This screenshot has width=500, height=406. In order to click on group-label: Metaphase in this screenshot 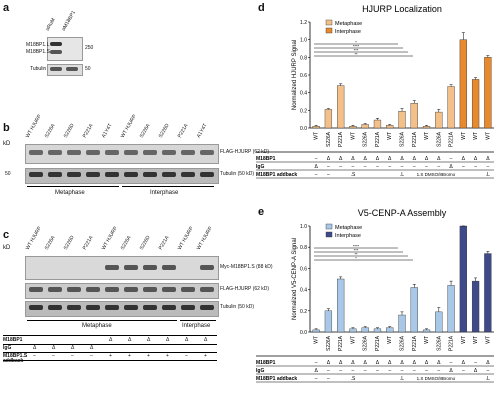, I will do `click(70, 193)`.